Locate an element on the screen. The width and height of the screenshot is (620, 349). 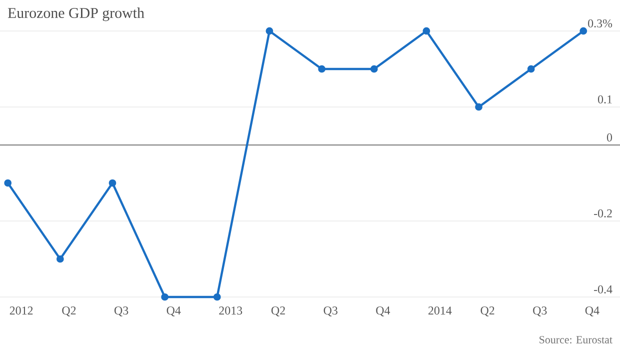
y-tick-label: 0.3% is located at coordinates (600, 23).